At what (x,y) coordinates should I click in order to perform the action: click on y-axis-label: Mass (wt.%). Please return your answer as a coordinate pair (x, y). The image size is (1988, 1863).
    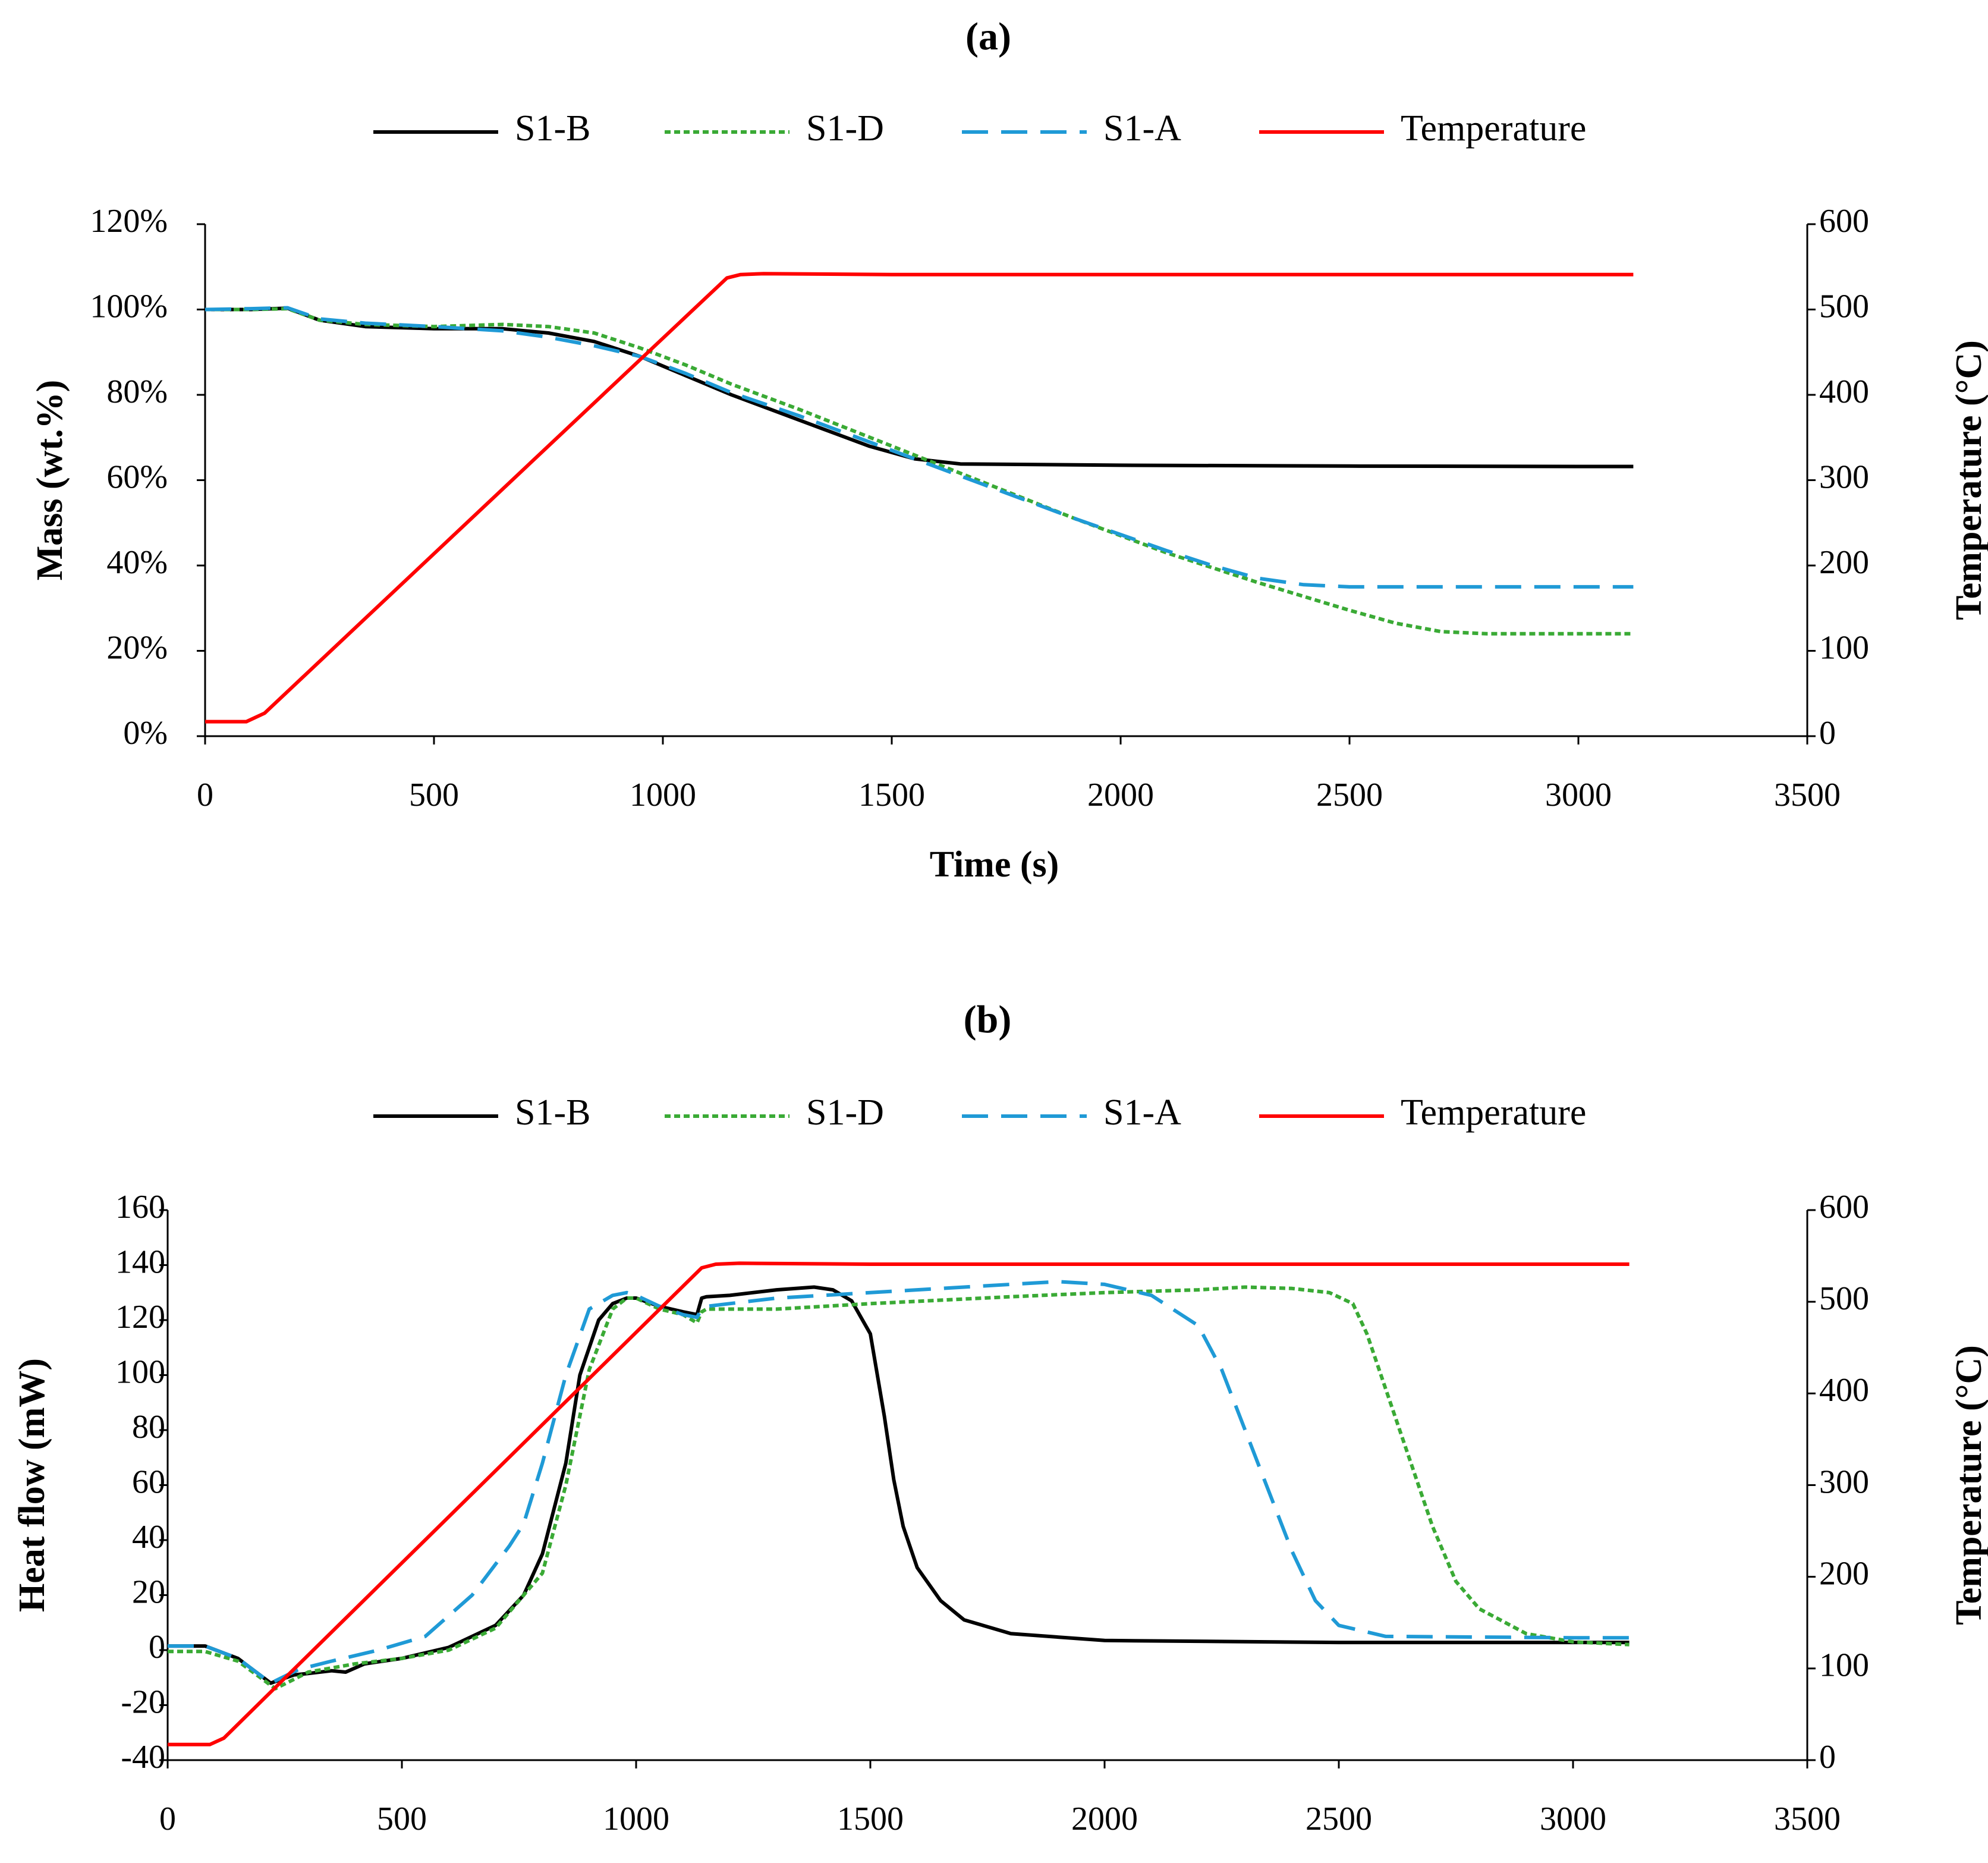
    Looking at the image, I should click on (50, 480).